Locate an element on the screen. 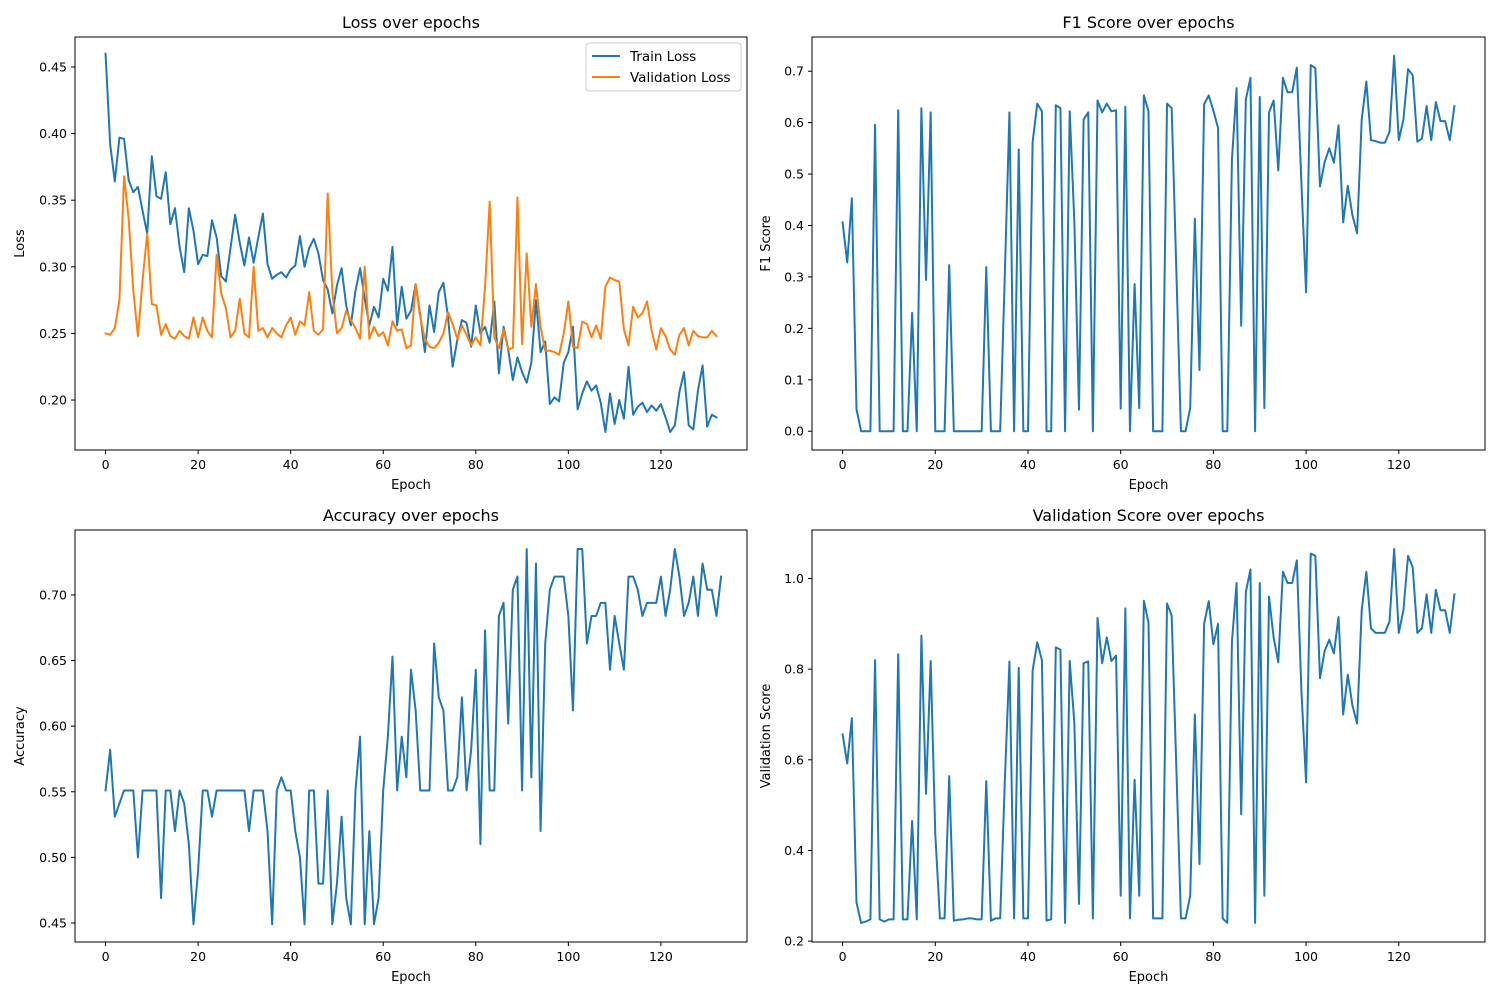 The height and width of the screenshot is (1000, 1500). chart-title: Validation Score over epochs is located at coordinates (1149, 515).